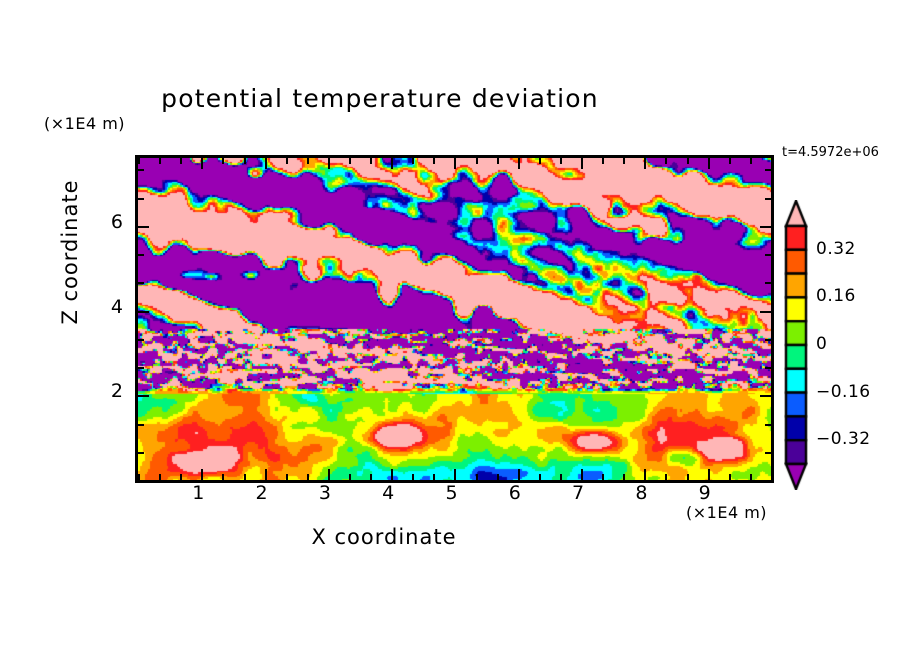 The width and height of the screenshot is (904, 654). What do you see at coordinates (116, 221) in the screenshot?
I see `y-tick-label: 6` at bounding box center [116, 221].